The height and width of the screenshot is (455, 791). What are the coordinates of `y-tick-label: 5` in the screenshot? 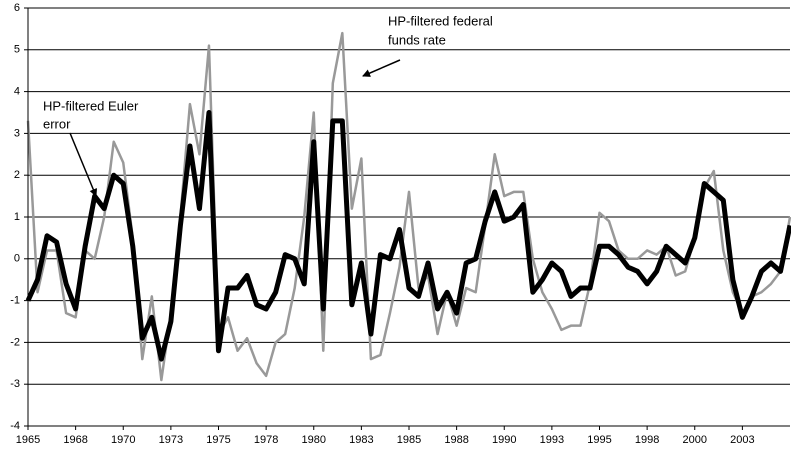 It's located at (17, 50).